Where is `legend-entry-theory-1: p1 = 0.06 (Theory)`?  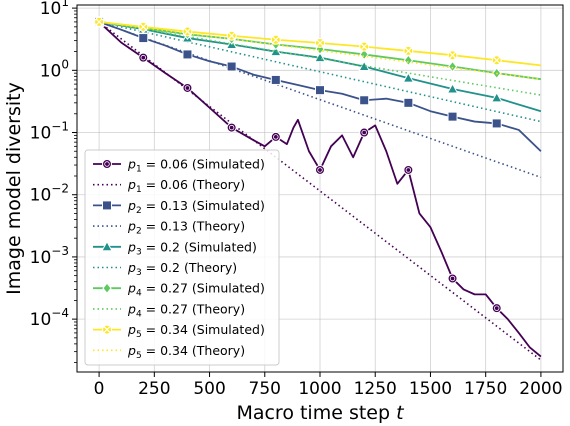 legend-entry-theory-1: p1 = 0.06 (Theory) is located at coordinates (169, 186).